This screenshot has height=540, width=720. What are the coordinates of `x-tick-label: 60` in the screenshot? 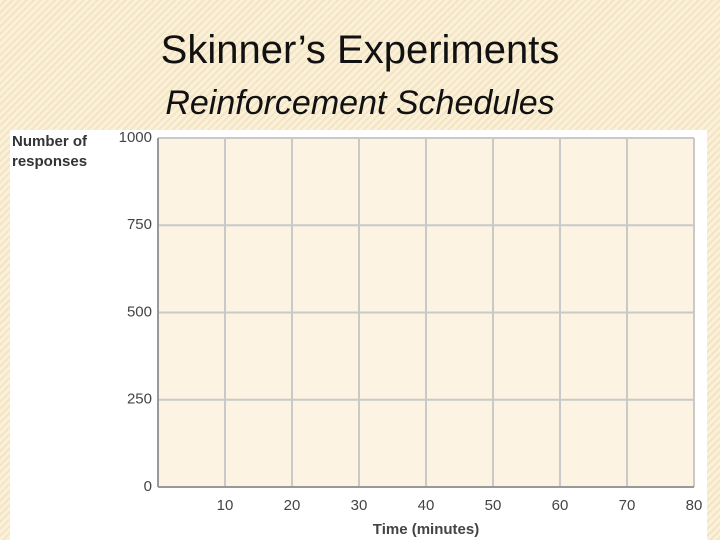 It's located at (560, 505).